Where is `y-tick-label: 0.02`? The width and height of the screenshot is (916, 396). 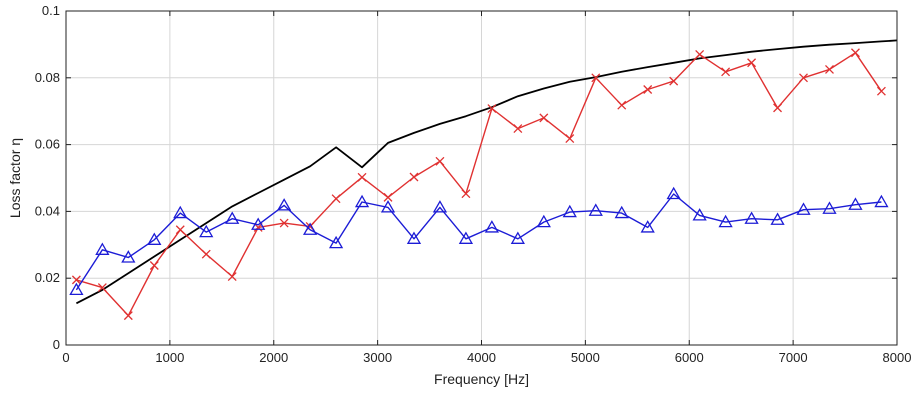
y-tick-label: 0.02 is located at coordinates (47, 277).